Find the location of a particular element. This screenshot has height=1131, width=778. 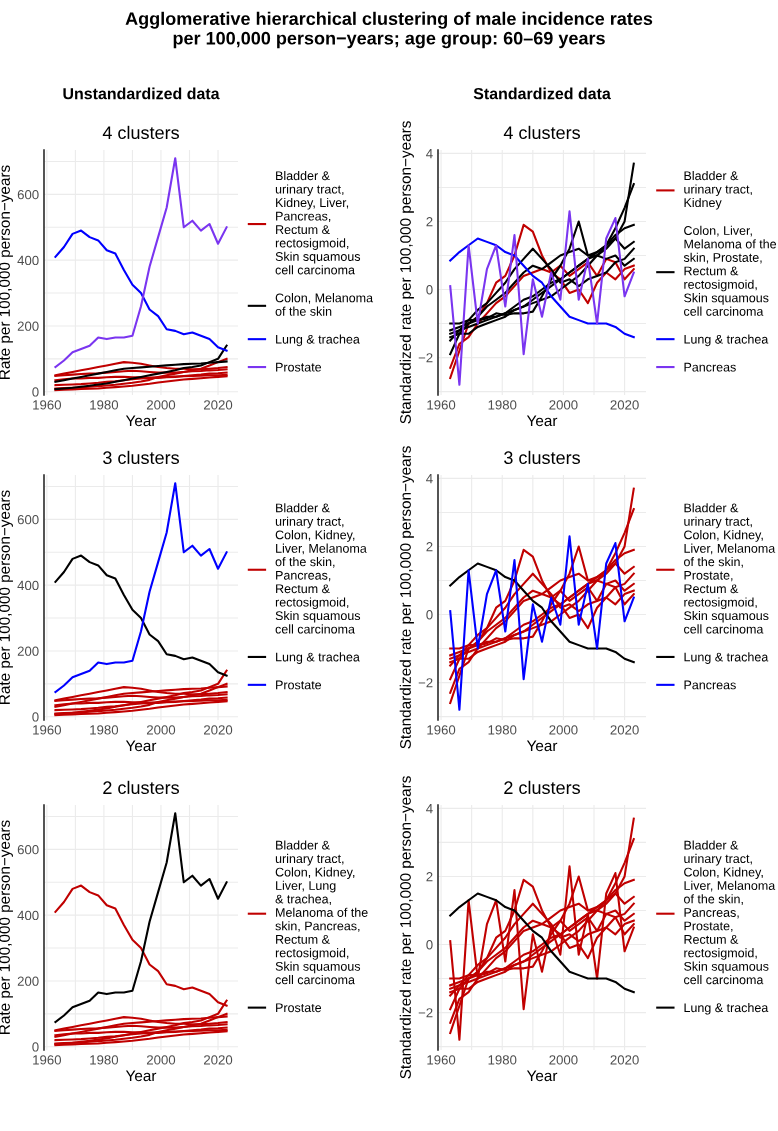

legend-label: Bladder & urinary tract, Kidney, Liver, Pancreas, Rectum & rectosigmoid, Skin squamous cell carcinoma is located at coordinates (318, 222).